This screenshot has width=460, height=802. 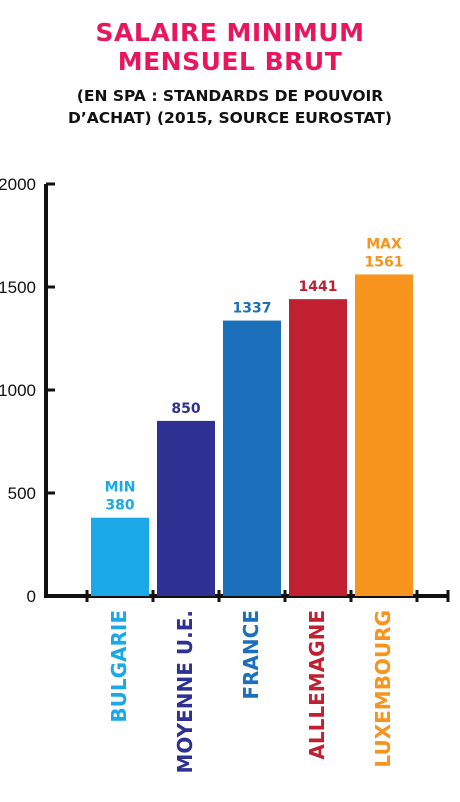 What do you see at coordinates (119, 666) in the screenshot?
I see `x-tick-label: BULGARIE` at bounding box center [119, 666].